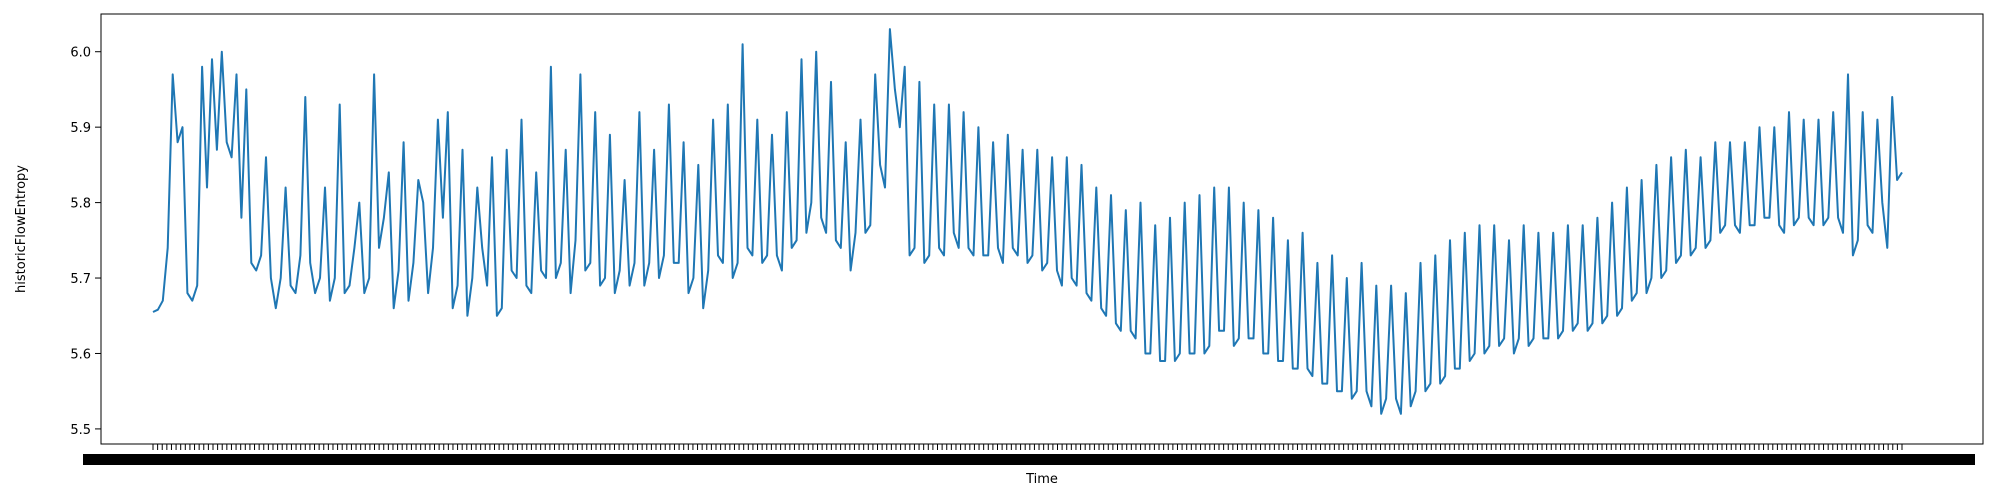  What do you see at coordinates (85, 242) in the screenshot?
I see `y-axis: 5.5 5.6 5.7 5.8 5.9 6.0` at bounding box center [85, 242].